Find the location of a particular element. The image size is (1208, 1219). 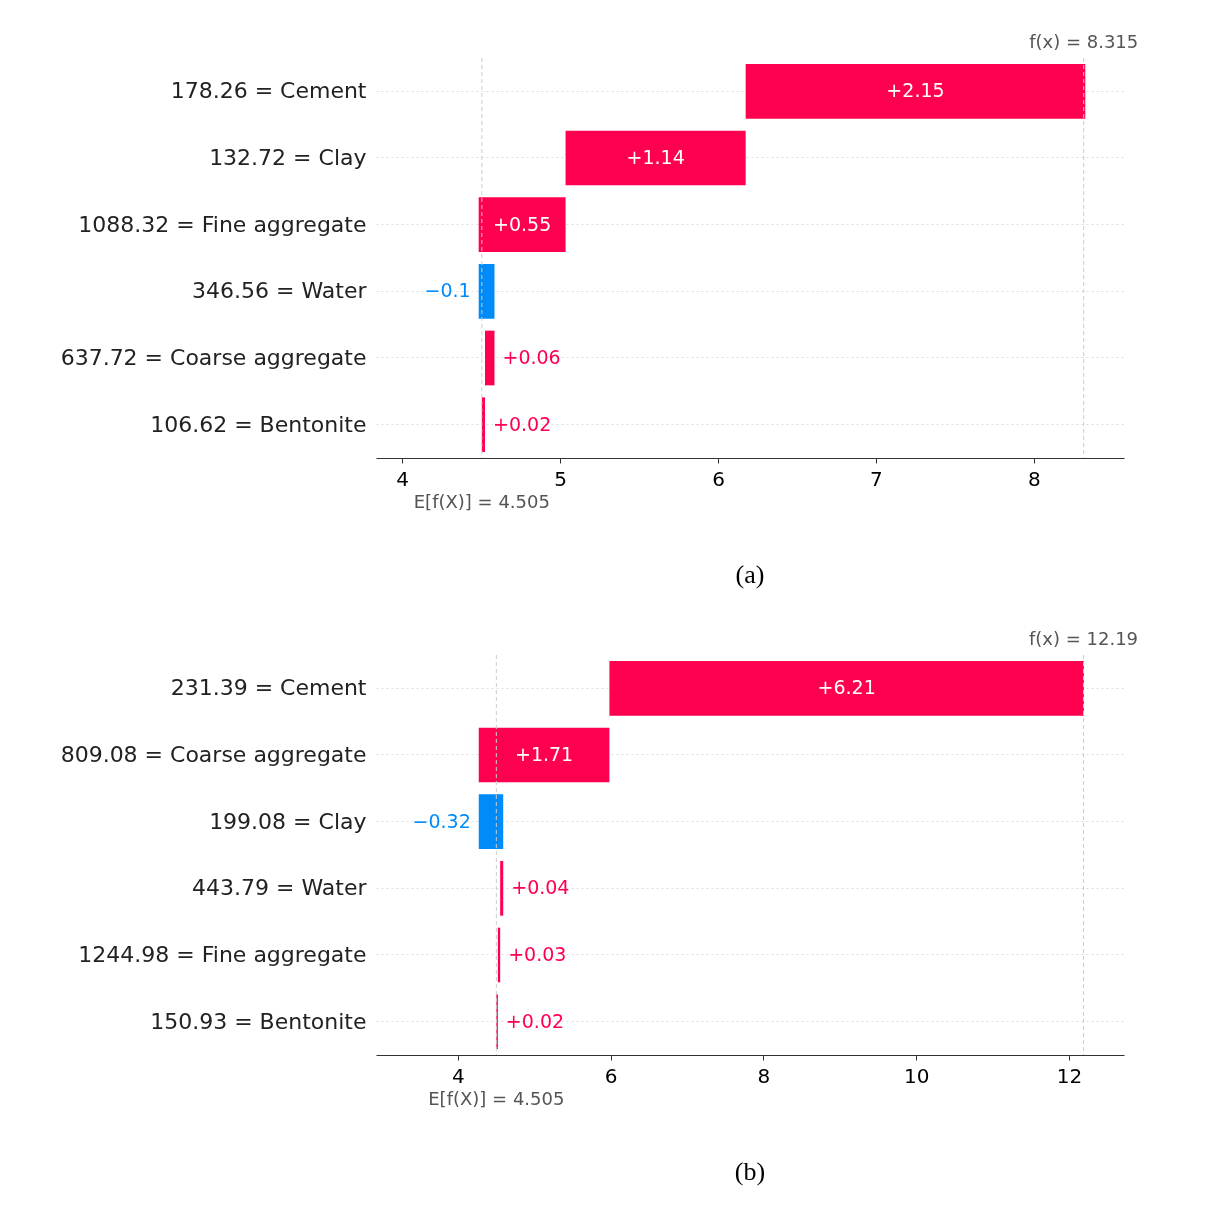

y-tick-label: 199.08 = Clay is located at coordinates (288, 821).